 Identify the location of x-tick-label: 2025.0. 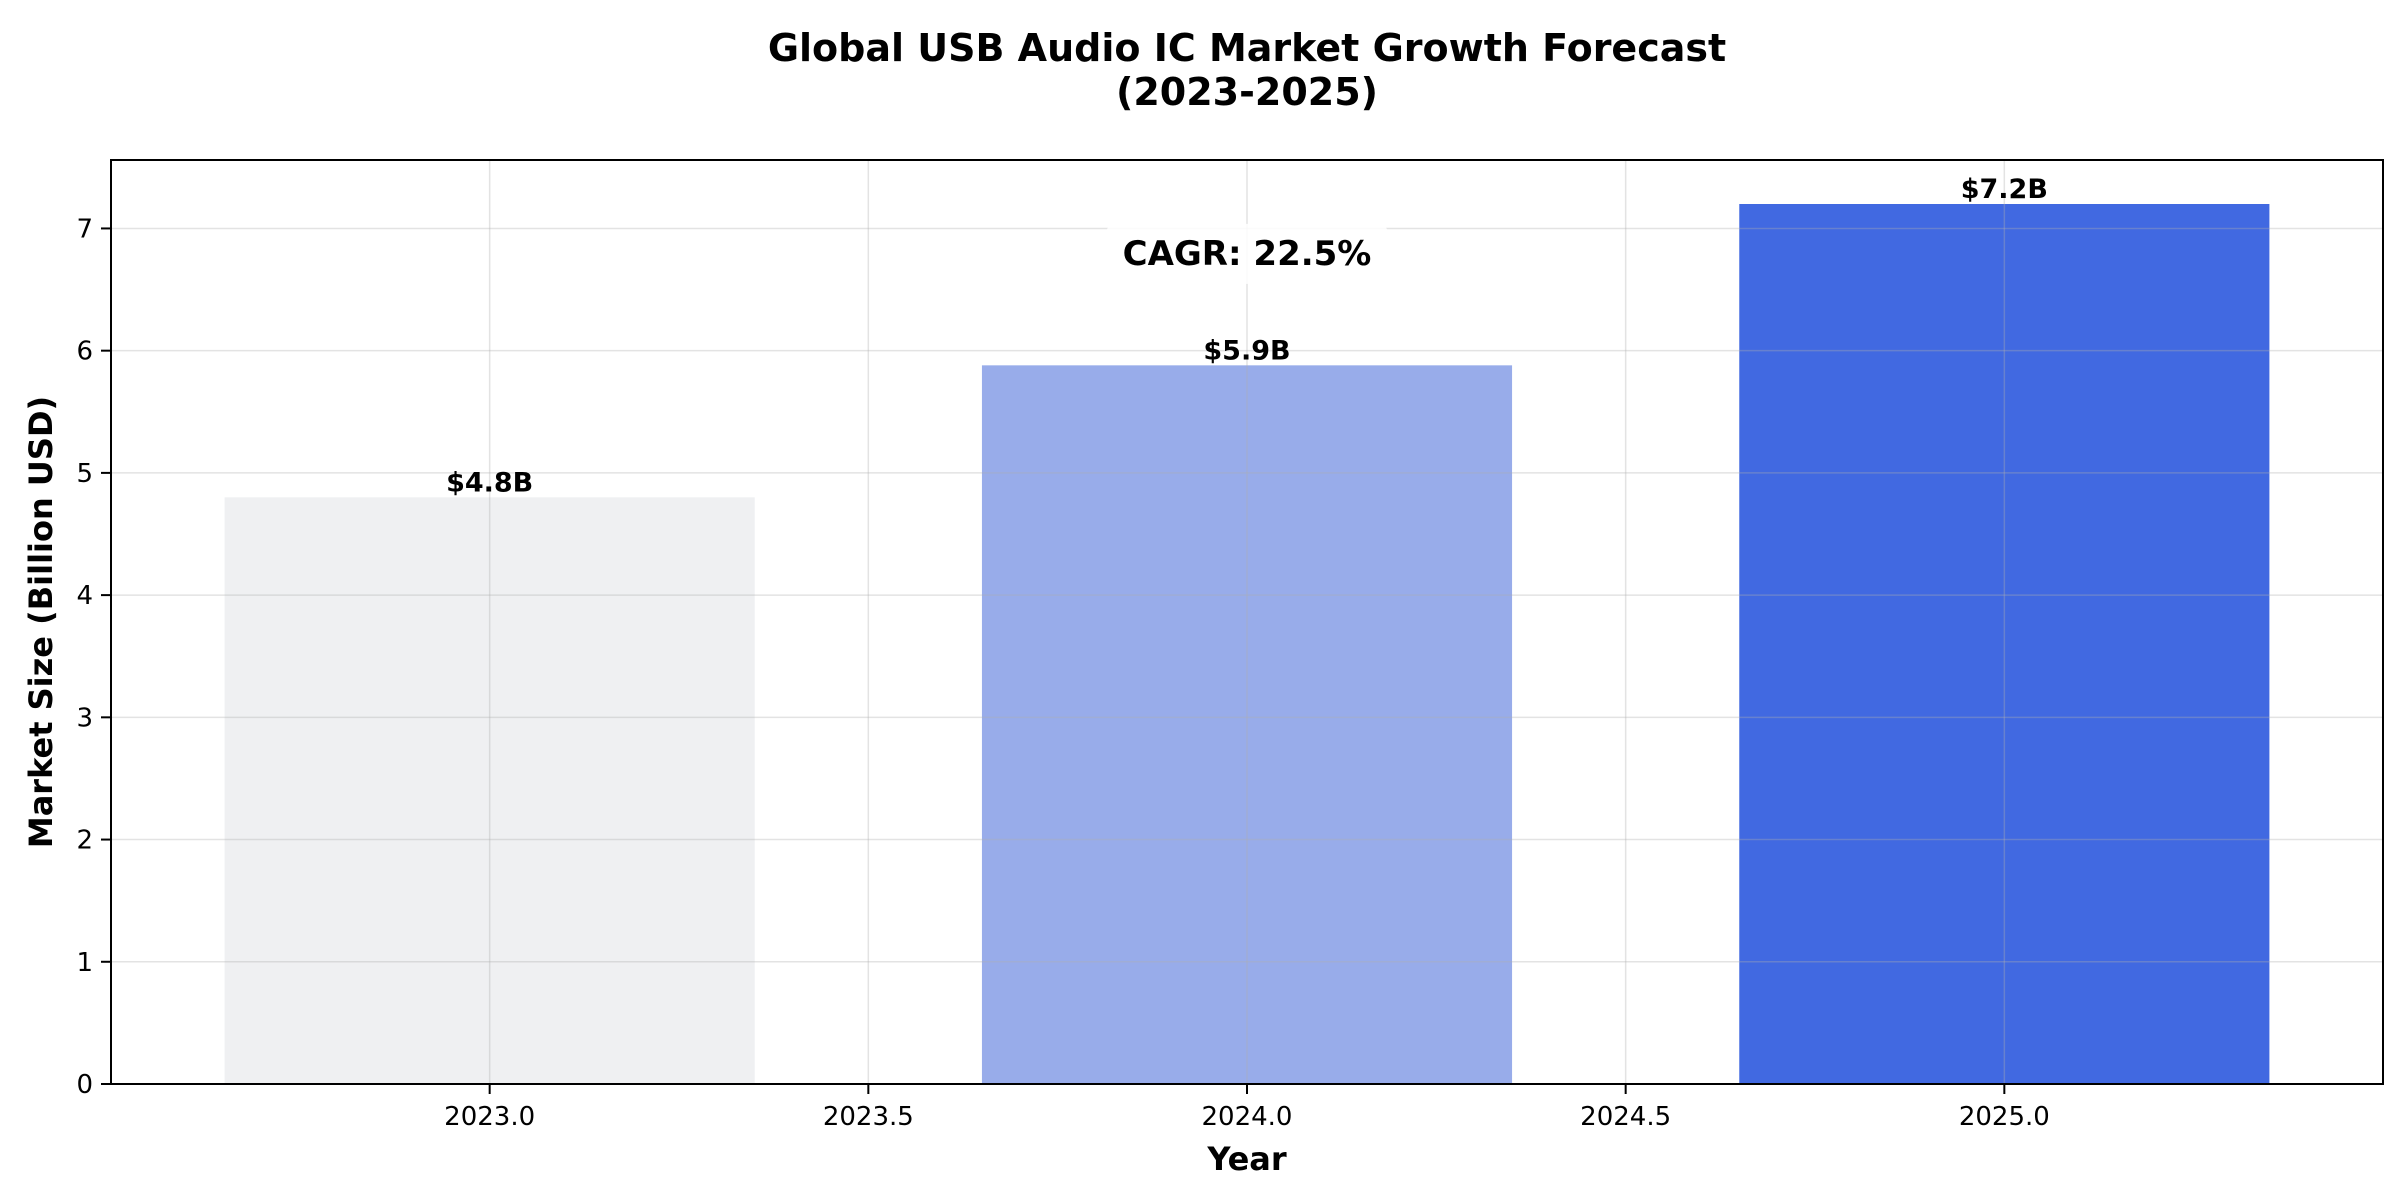
(2004, 1117).